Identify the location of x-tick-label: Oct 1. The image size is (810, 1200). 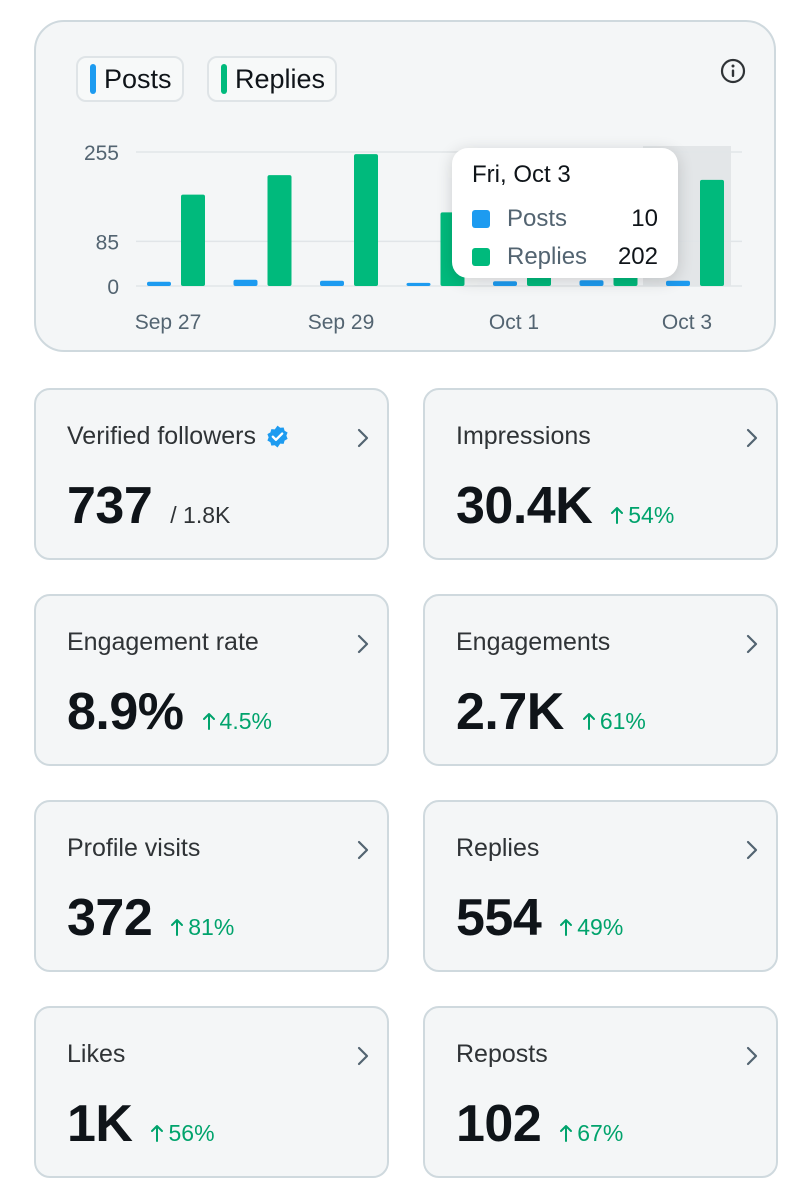
(514, 322).